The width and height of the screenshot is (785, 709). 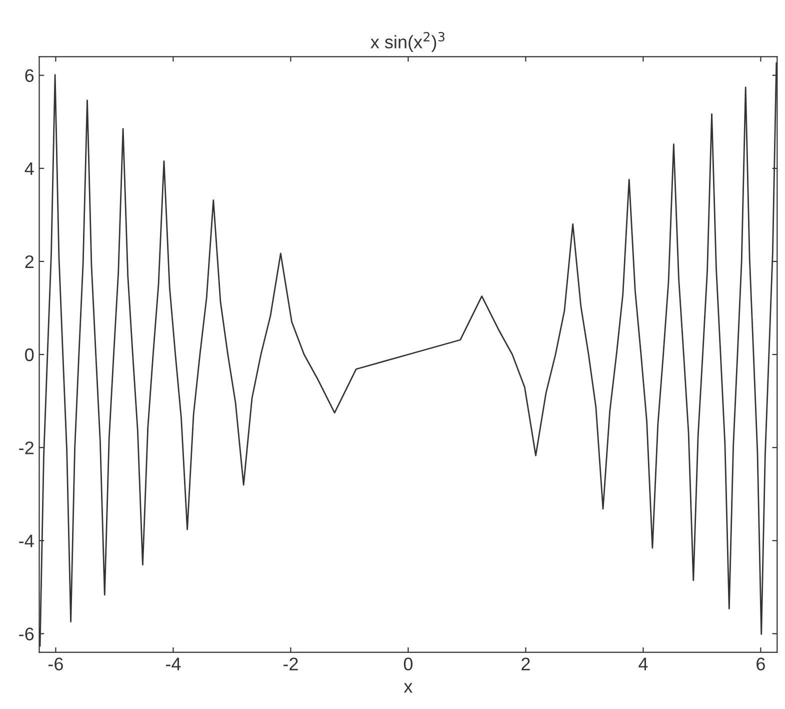 What do you see at coordinates (29, 261) in the screenshot?
I see `y-tick-label: 2` at bounding box center [29, 261].